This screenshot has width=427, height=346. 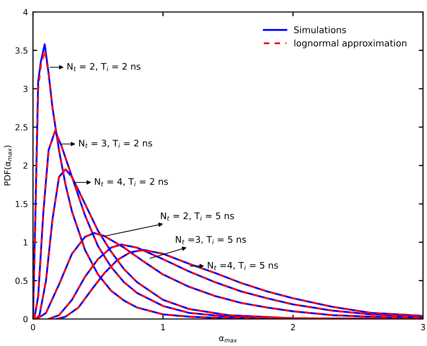 I want to click on y-tick-label: 1, so click(x=26, y=242).